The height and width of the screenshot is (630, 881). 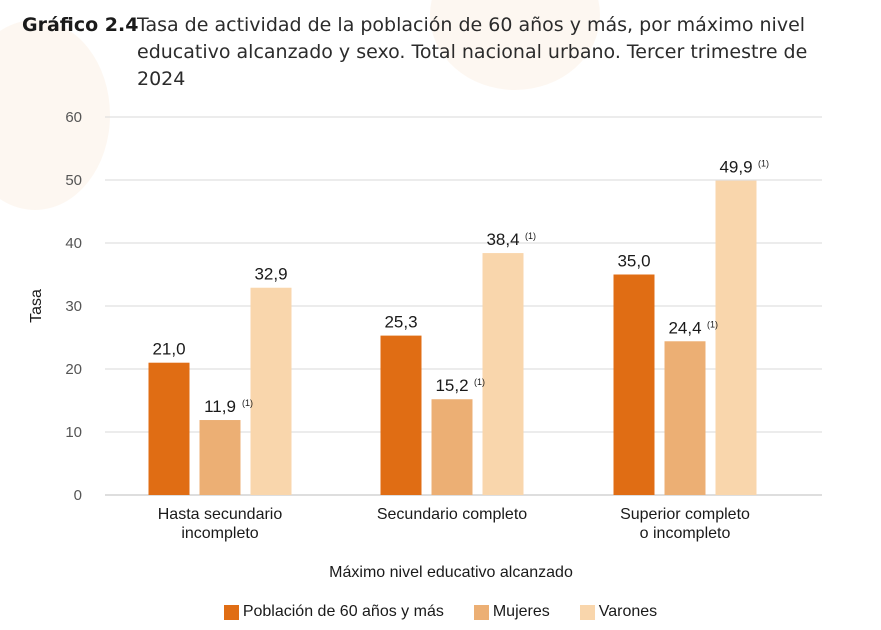 I want to click on data-label: 32,9, so click(x=270, y=274).